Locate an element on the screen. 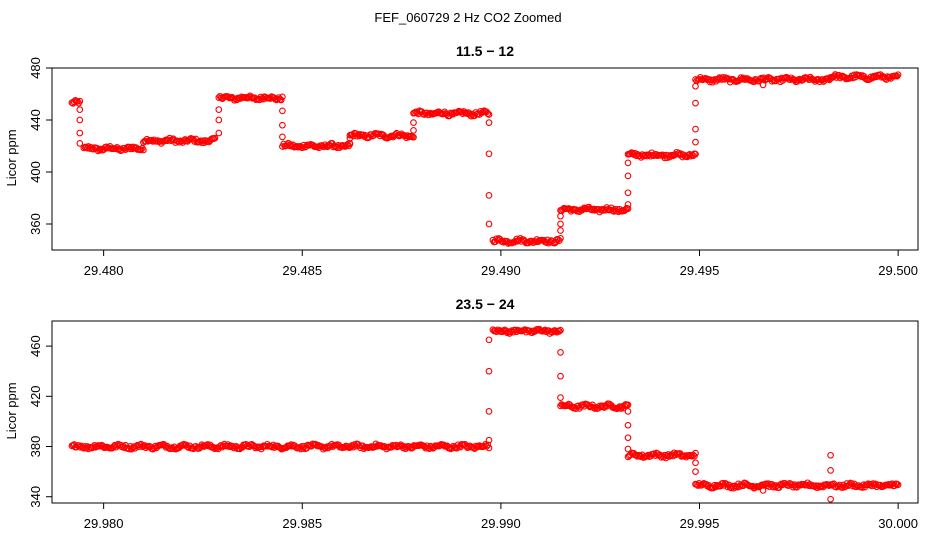  x-tick-label: 29.500 is located at coordinates (898, 270).